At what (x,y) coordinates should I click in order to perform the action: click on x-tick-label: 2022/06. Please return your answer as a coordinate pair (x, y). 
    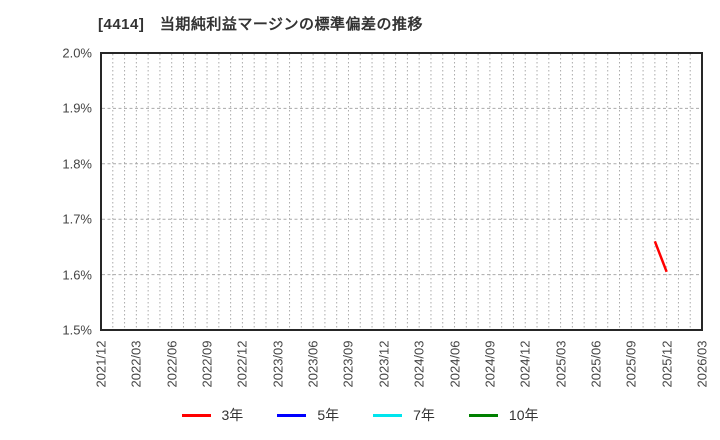
    Looking at the image, I should click on (172, 364).